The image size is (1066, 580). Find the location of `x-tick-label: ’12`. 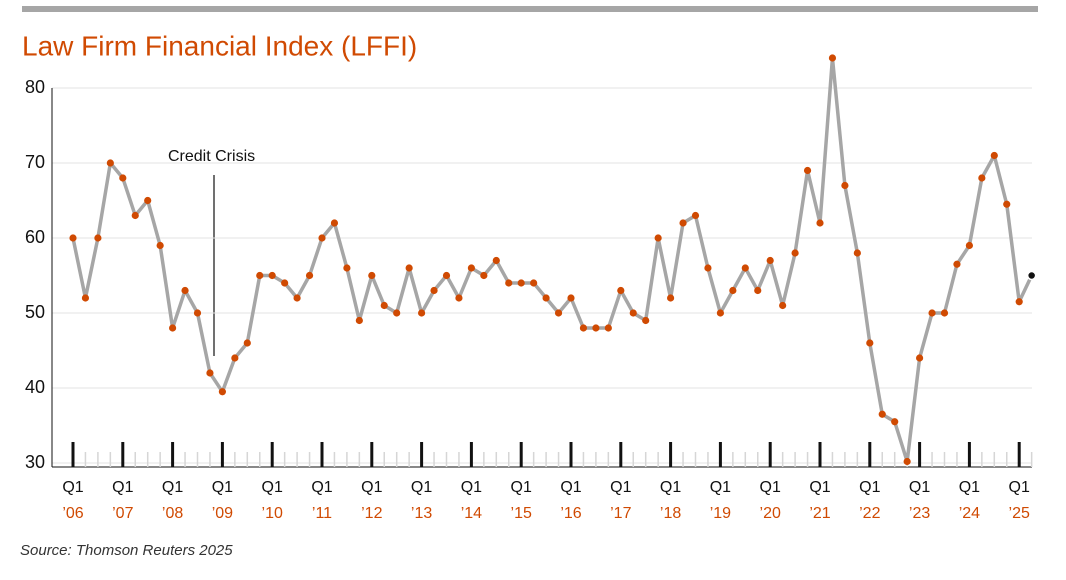

x-tick-label: ’12 is located at coordinates (371, 513).